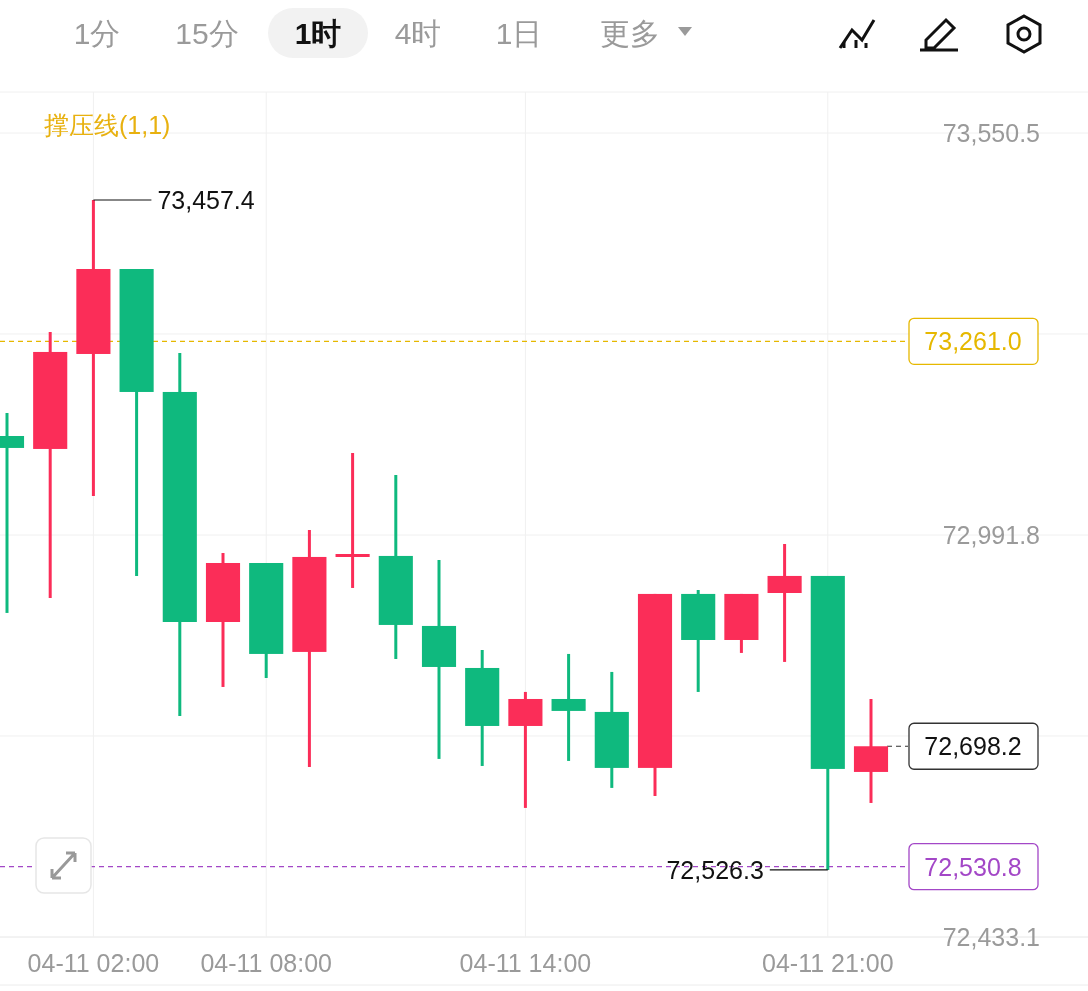 Image resolution: width=1088 pixels, height=991 pixels. What do you see at coordinates (93, 963) in the screenshot?
I see `x-tick-label: 04-11 02:00` at bounding box center [93, 963].